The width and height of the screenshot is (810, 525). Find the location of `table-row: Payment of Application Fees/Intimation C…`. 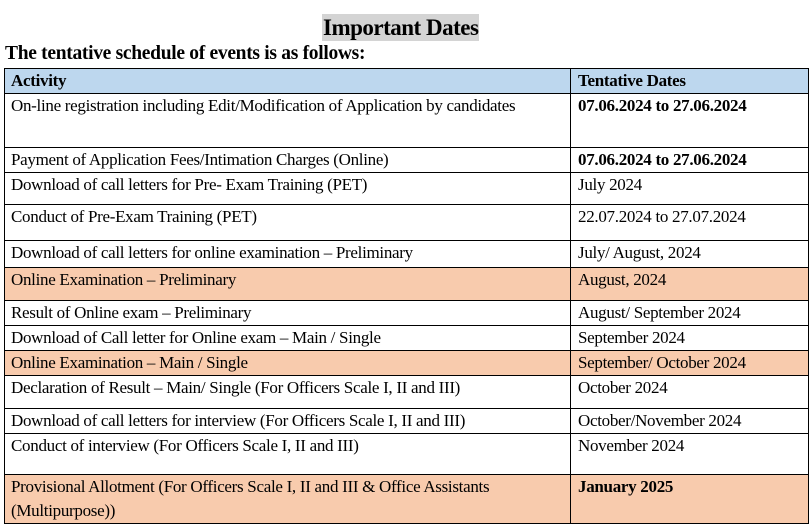

table-row: Payment of Application Fees/Intimation C… is located at coordinates (406, 160).